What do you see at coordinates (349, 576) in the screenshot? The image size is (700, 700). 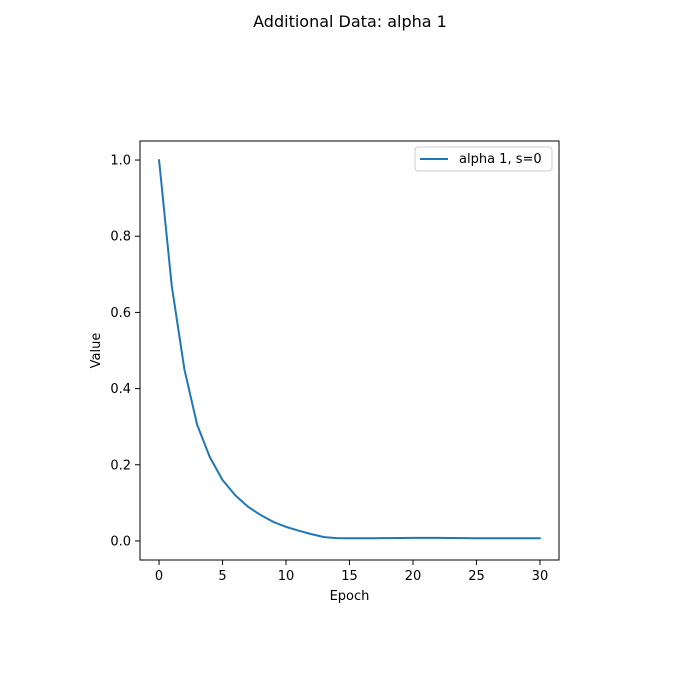 I see `x-tick-label: 15` at bounding box center [349, 576].